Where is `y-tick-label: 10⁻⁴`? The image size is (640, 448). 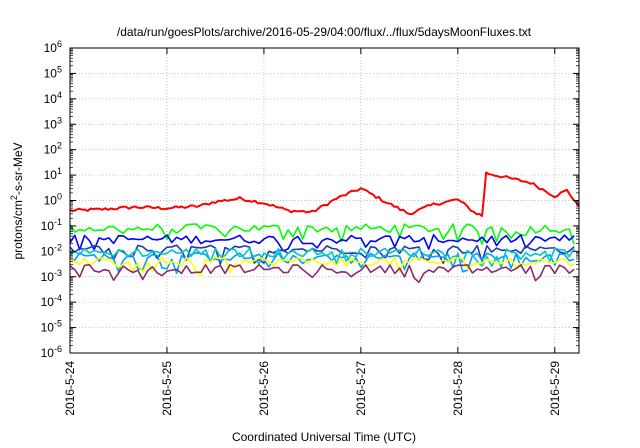 y-tick-label: 10⁻⁴ is located at coordinates (51, 301).